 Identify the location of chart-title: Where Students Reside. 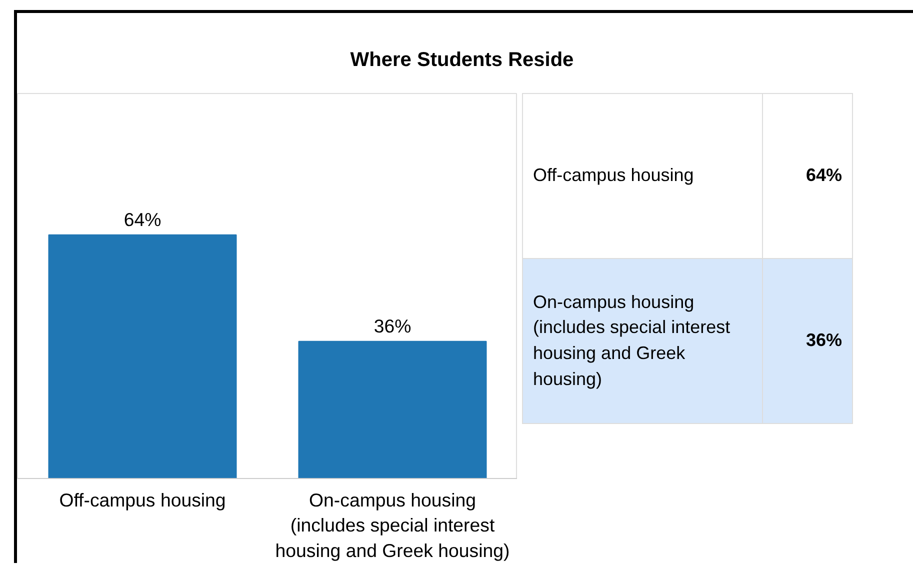
(462, 60).